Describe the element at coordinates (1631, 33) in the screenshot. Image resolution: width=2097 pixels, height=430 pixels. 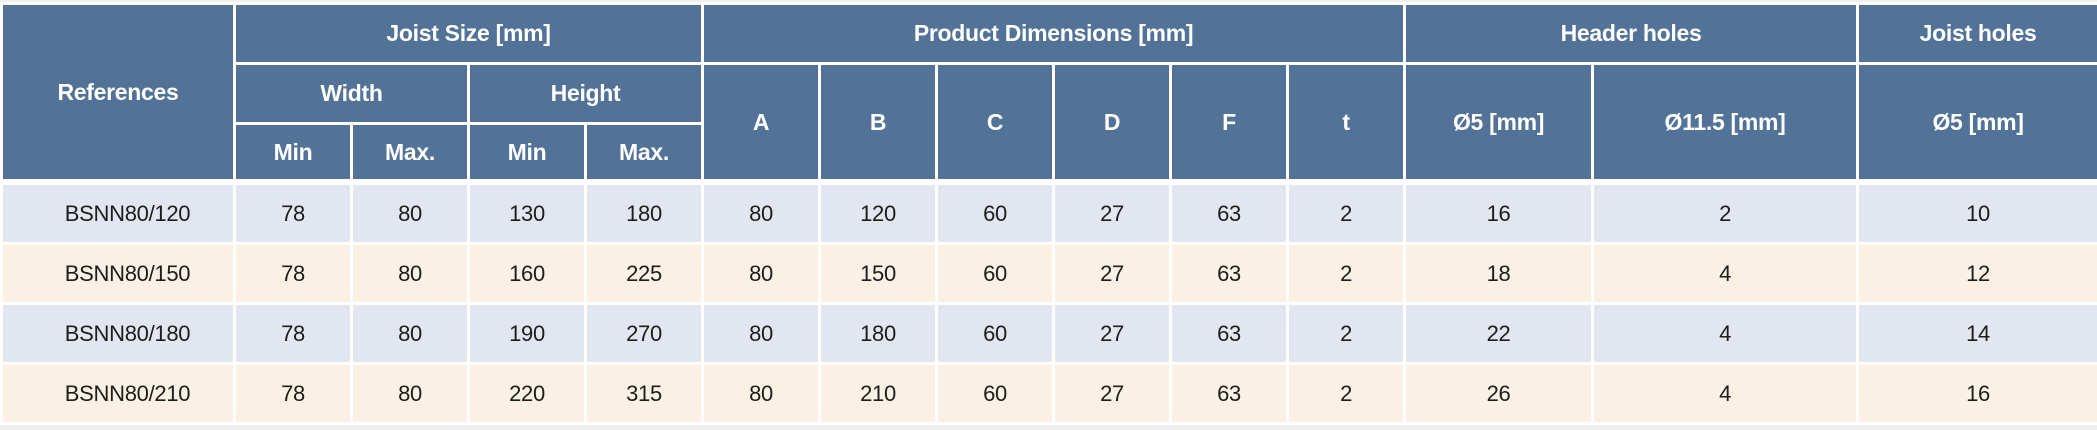
I see `column-group-header-holes: Header holes` at that location.